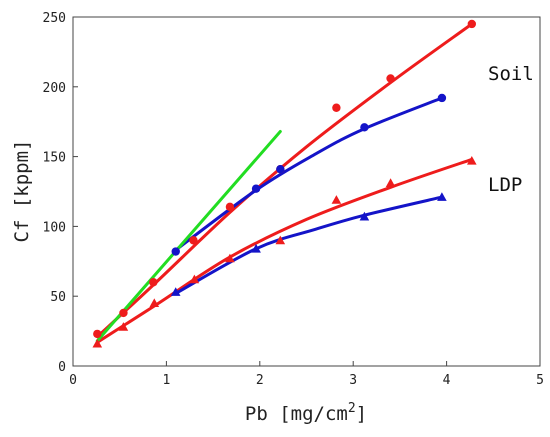 The image size is (550, 437). I want to click on x-tick-label: 4, so click(447, 380).